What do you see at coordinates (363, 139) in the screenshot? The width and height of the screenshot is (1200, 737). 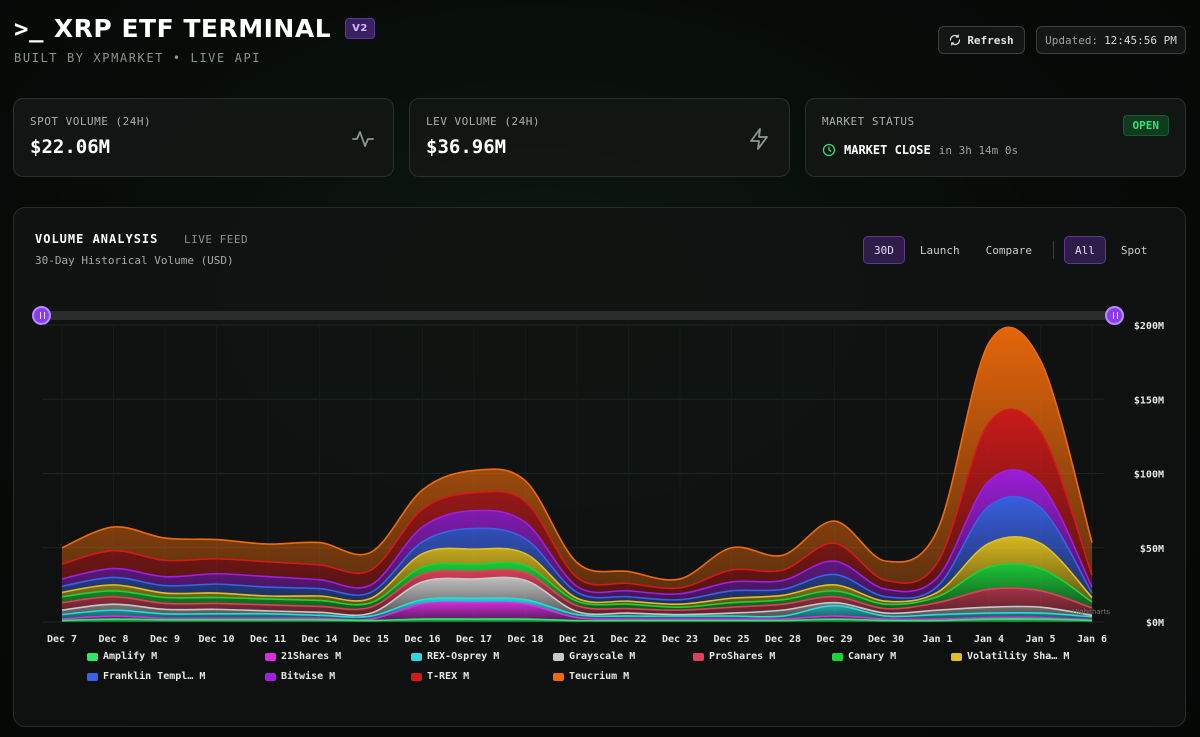 I see `activity-icon` at bounding box center [363, 139].